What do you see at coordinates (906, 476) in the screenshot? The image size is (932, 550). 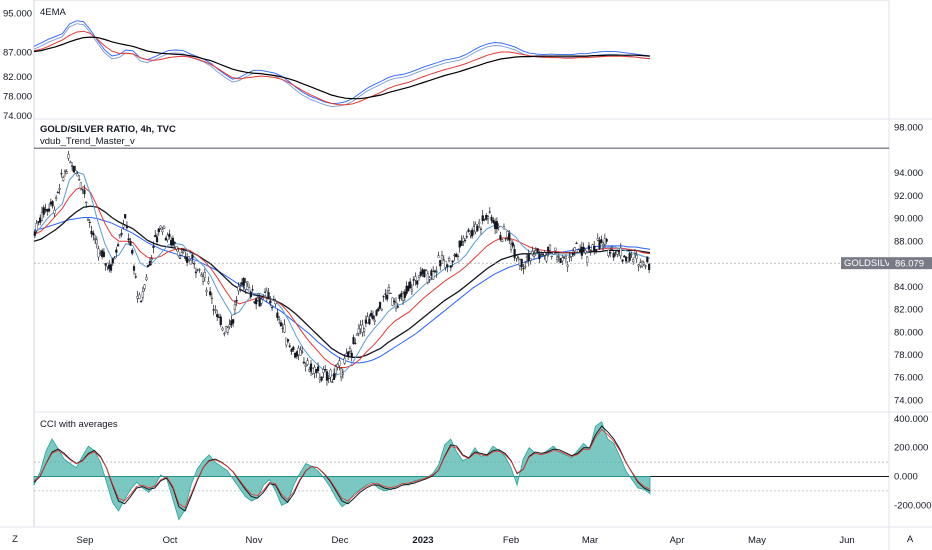 I see `cci-tick-label: 0.000` at bounding box center [906, 476].